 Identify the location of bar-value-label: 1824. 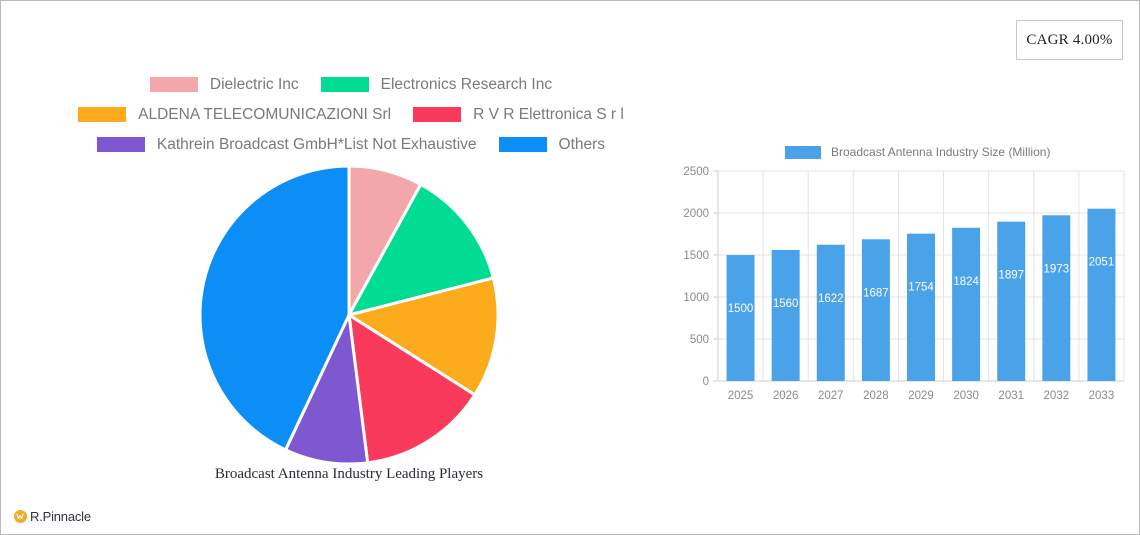
(966, 282).